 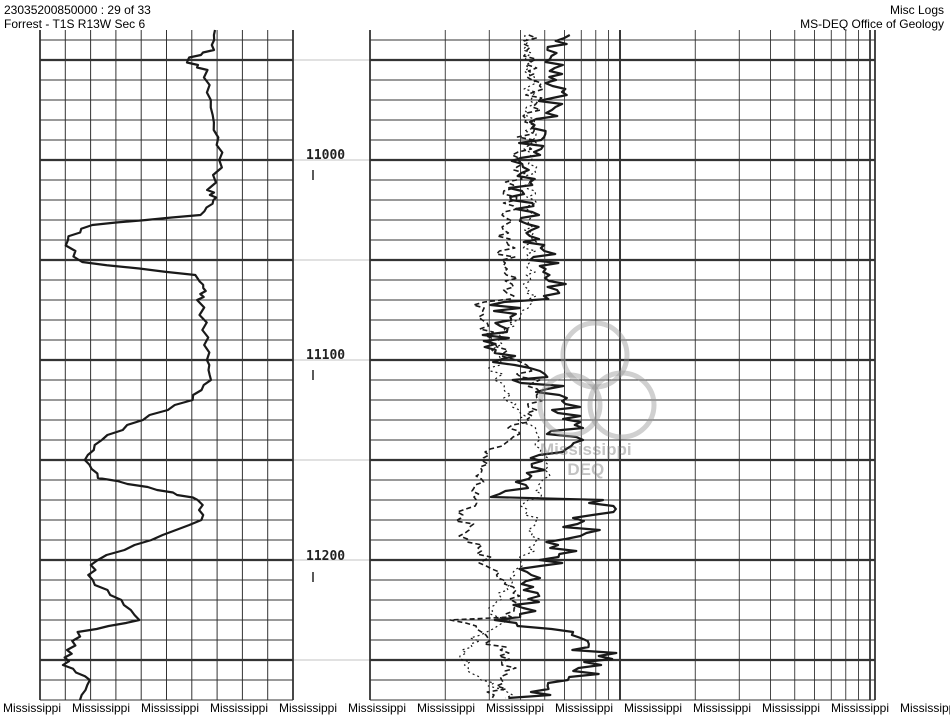 I want to click on log-category: Misc Logs, so click(x=916, y=10).